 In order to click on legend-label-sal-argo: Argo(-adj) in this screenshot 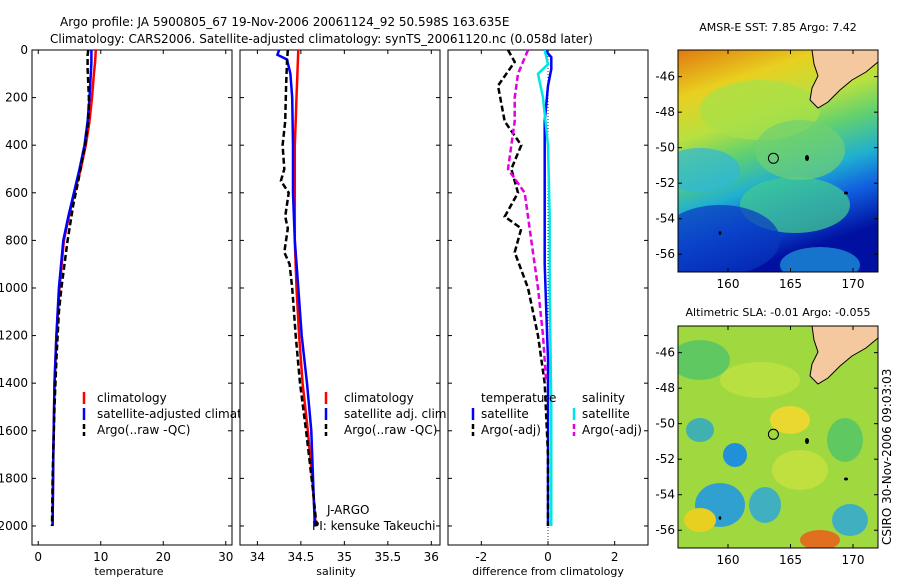, I will do `click(612, 430)`.